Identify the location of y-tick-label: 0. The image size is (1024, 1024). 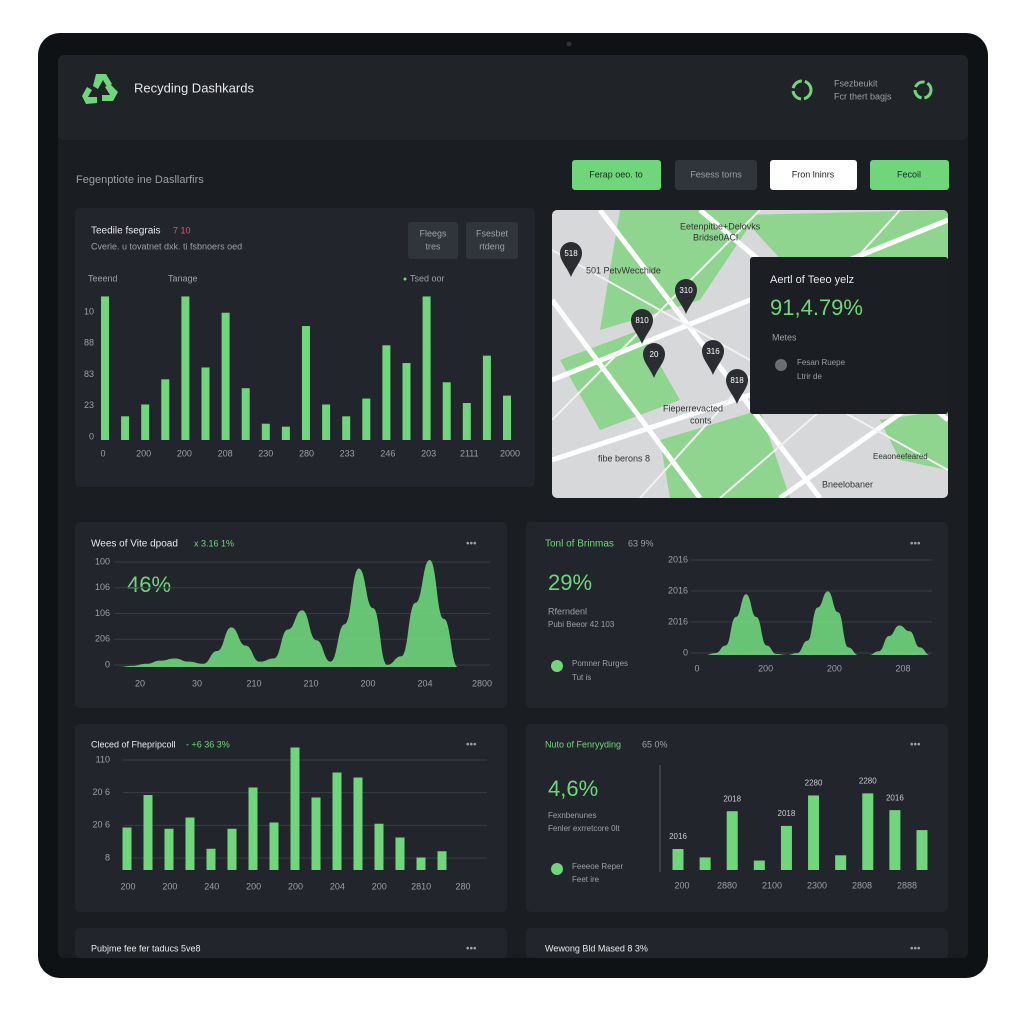
(685, 652).